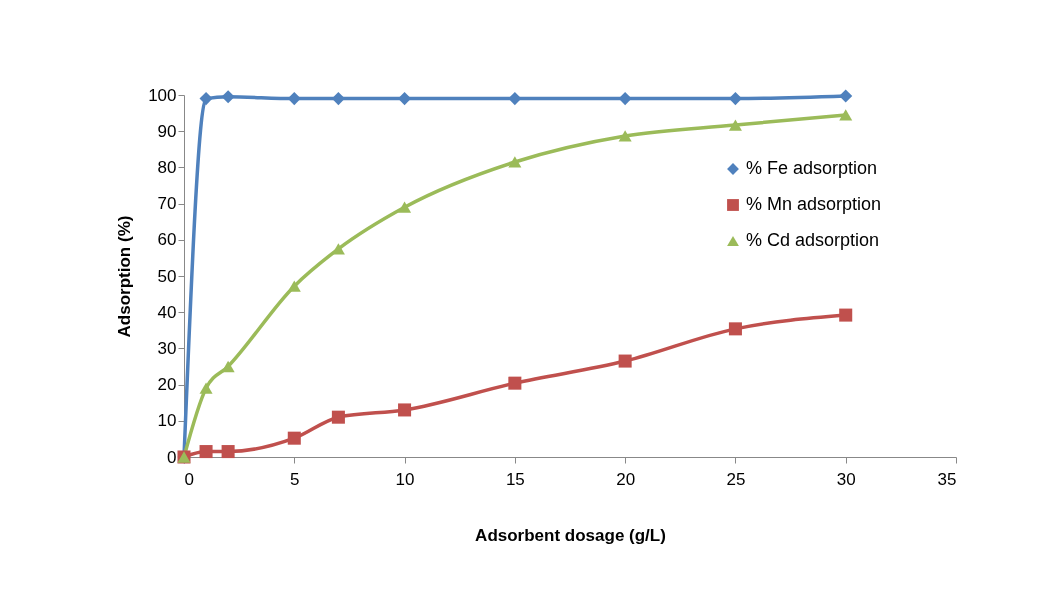 The height and width of the screenshot is (613, 1037). I want to click on legend-label: % Cd adsorption, so click(813, 240).